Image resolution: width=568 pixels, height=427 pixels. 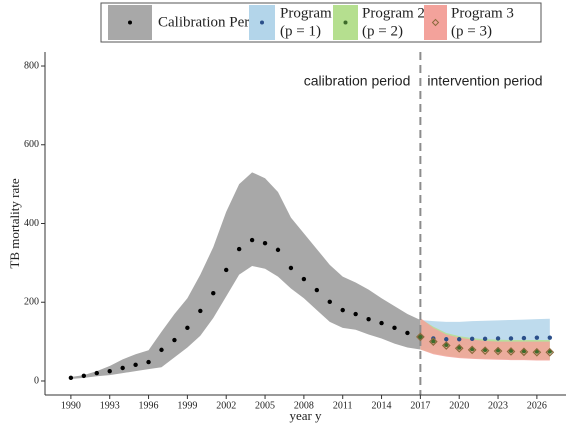 I want to click on x-tick-label: 2026, so click(x=537, y=405).